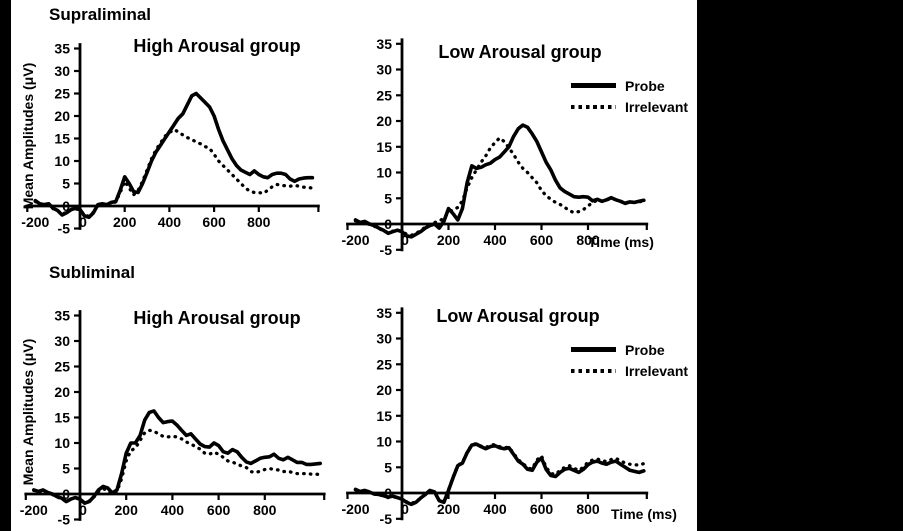 This screenshot has height=531, width=903. I want to click on y-axis-label-top: Mean Amplitudes (μV), so click(28, 136).